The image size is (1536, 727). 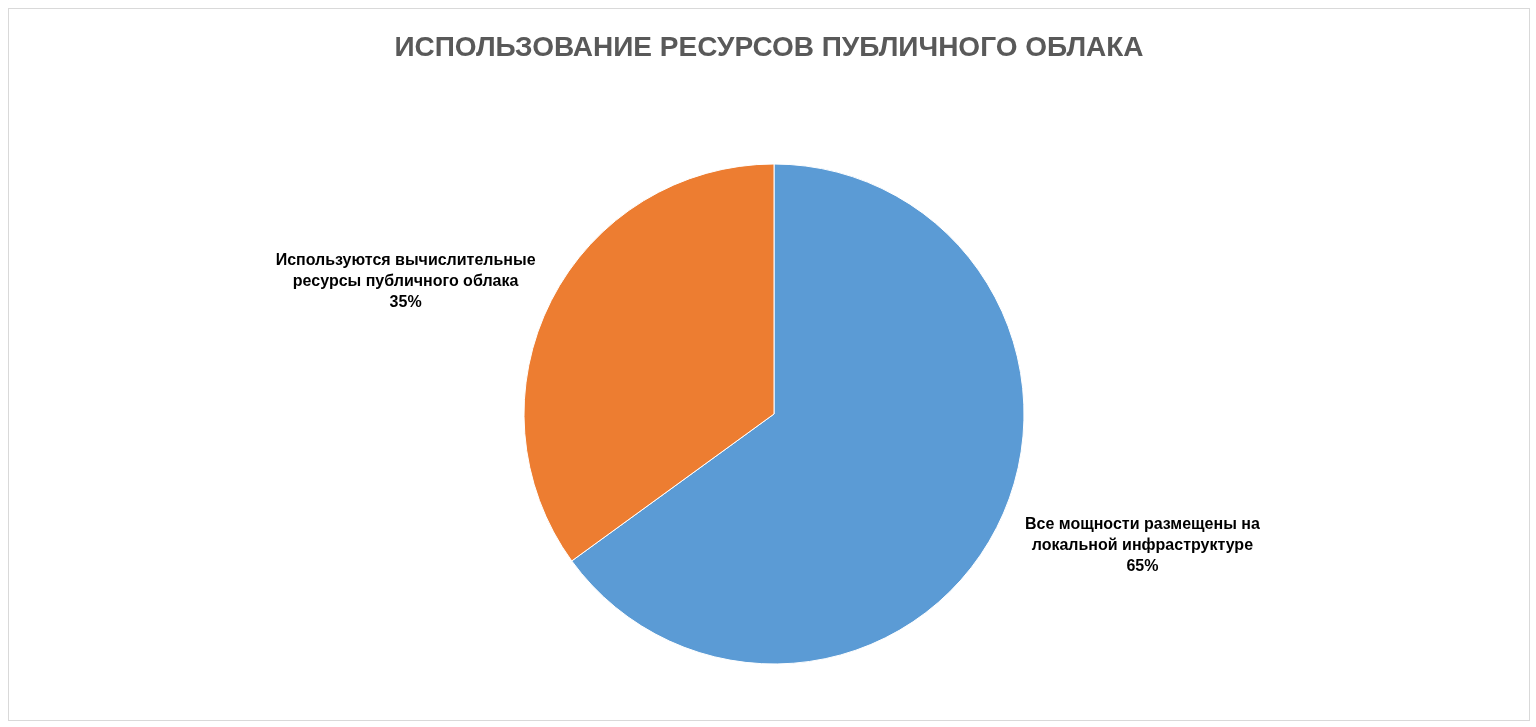 I want to click on data-label: 35%, so click(x=405, y=302).